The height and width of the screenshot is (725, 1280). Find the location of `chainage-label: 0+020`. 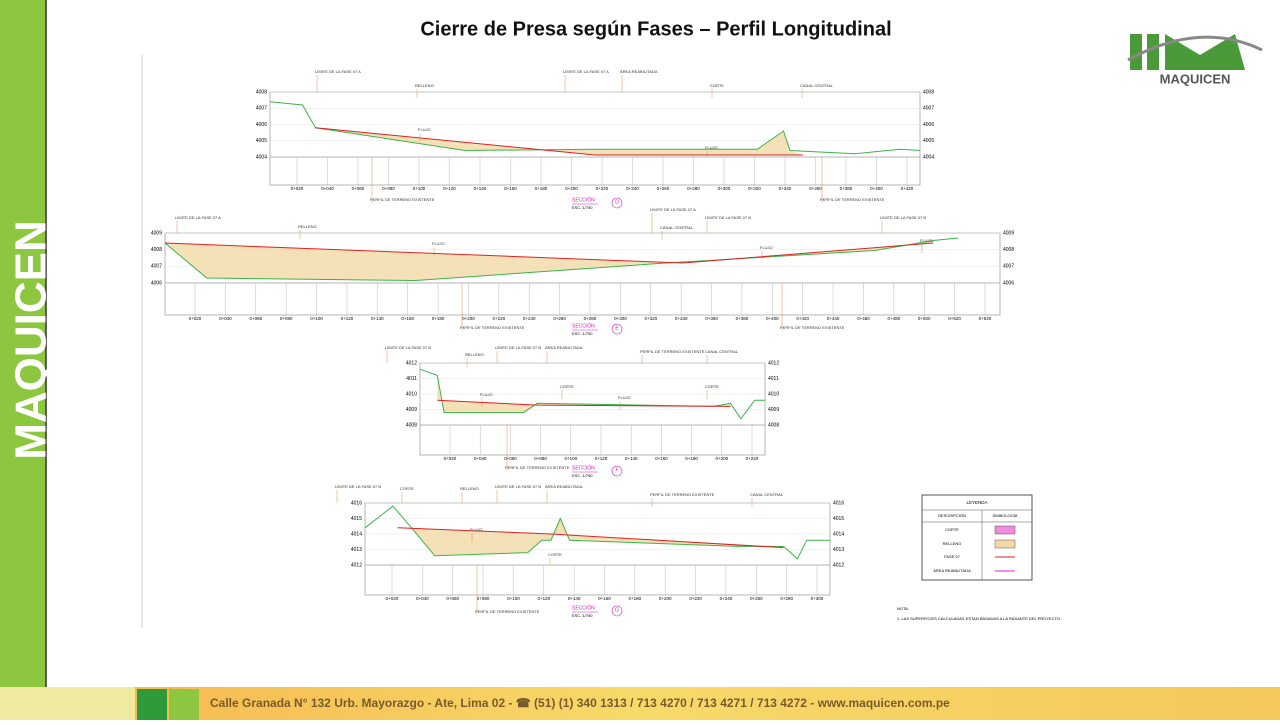

chainage-label: 0+020 is located at coordinates (450, 458).